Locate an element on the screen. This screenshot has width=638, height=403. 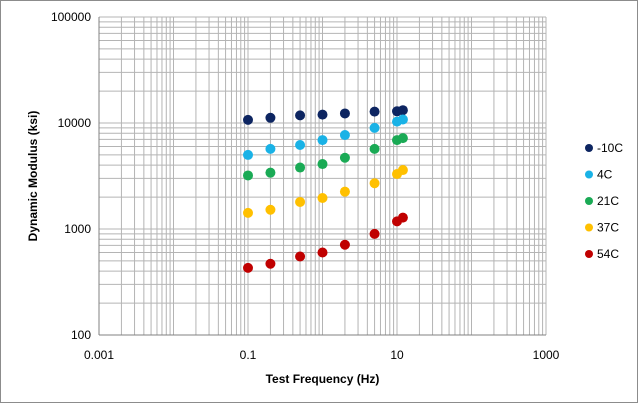
legend-label: 4C is located at coordinates (605, 175).